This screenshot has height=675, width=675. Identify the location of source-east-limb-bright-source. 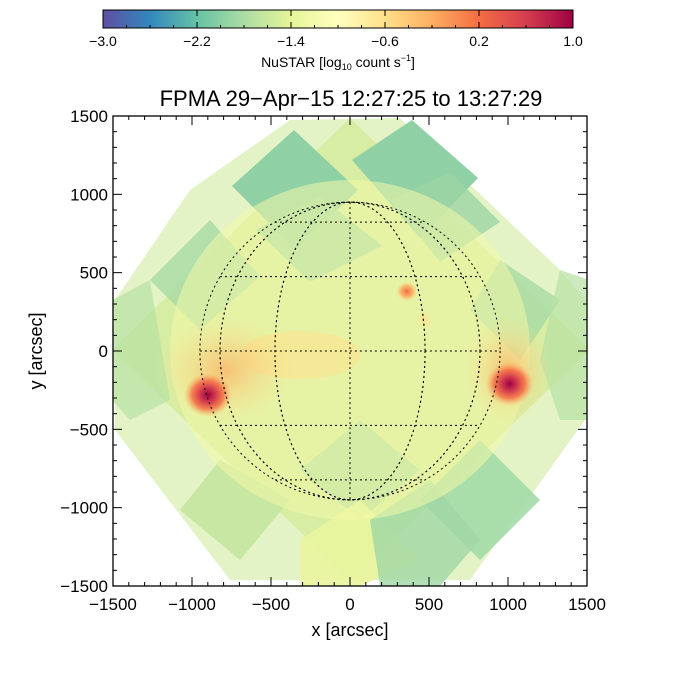
(207, 394).